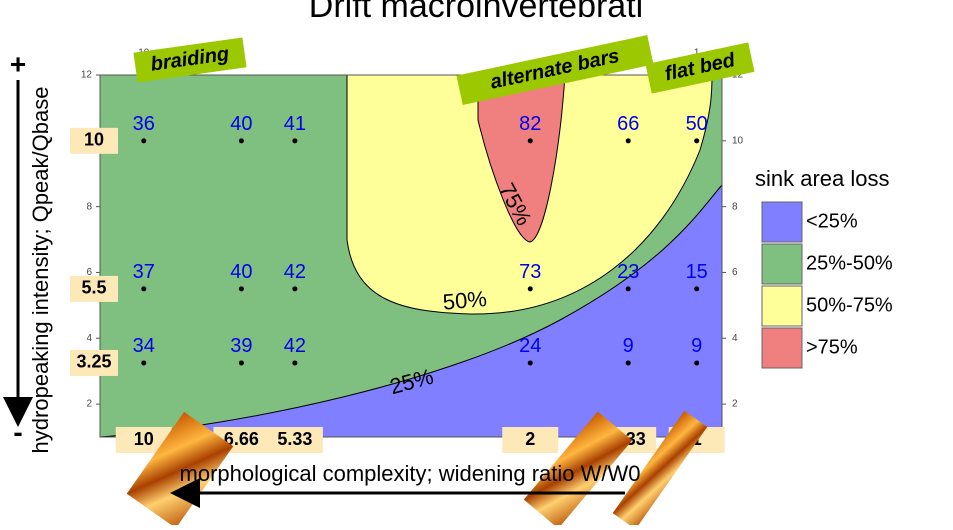  Describe the element at coordinates (87, 75) in the screenshot. I see `y-tick-label: 12` at that location.